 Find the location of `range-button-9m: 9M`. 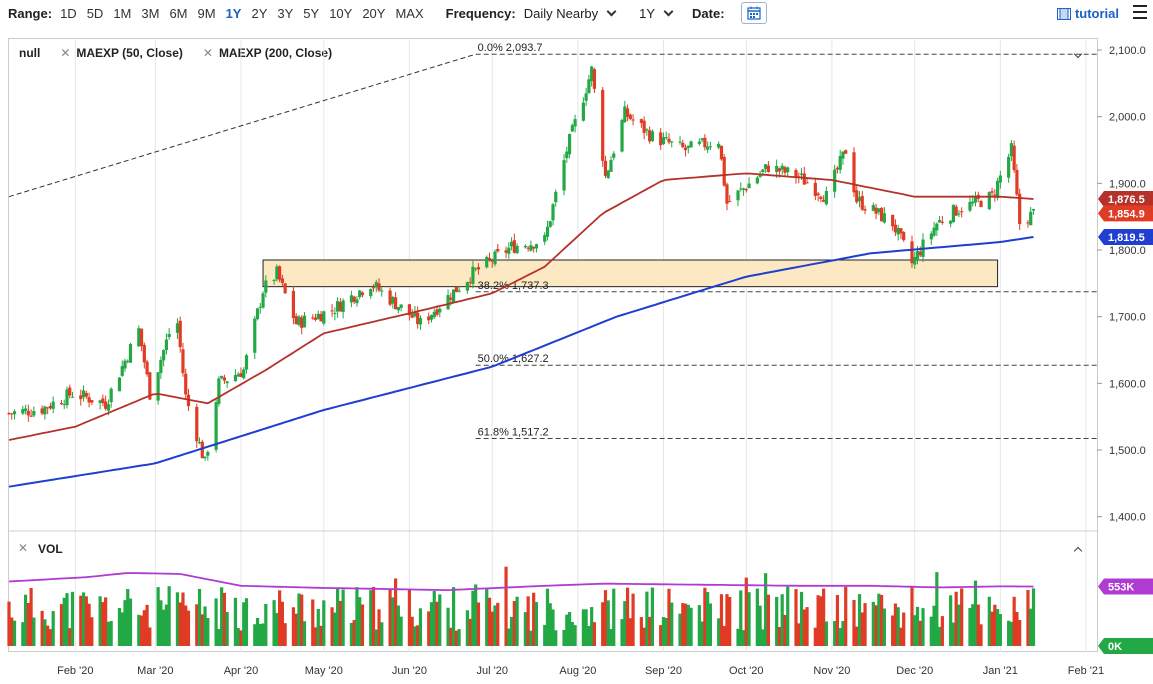

range-button-9m: 9M is located at coordinates (206, 13).